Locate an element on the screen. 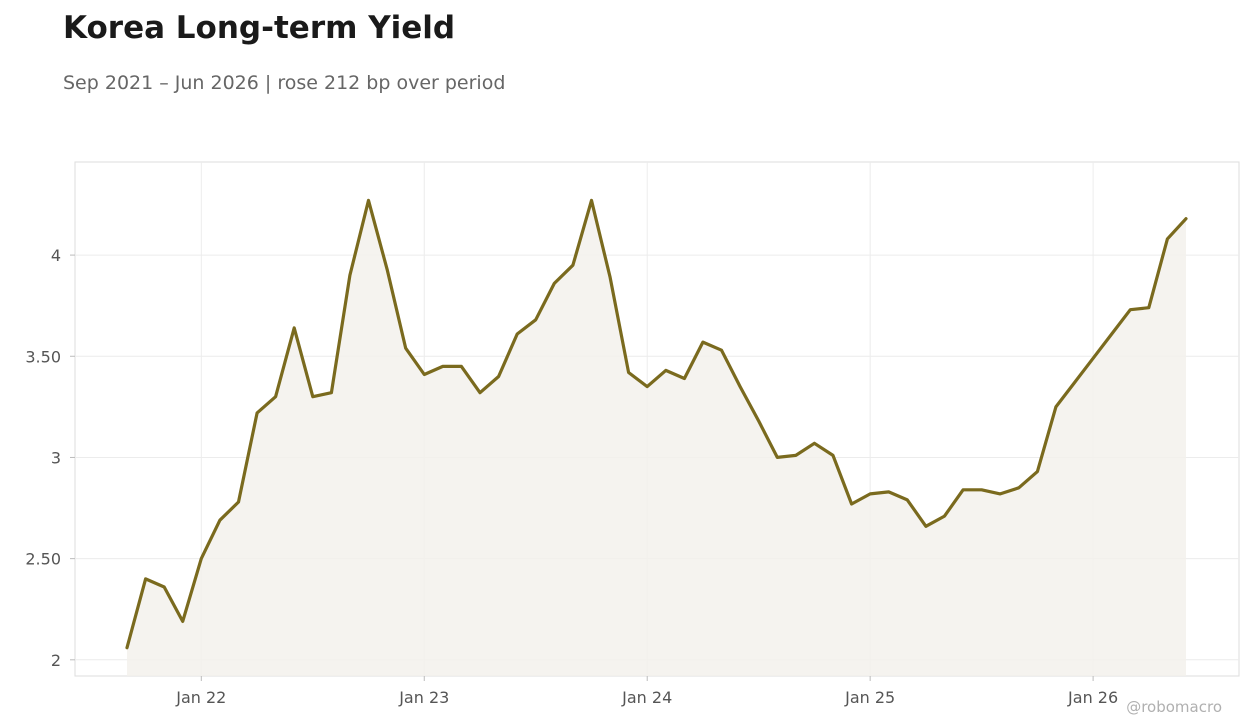  x-tick-label: Jan 25 is located at coordinates (869, 697).